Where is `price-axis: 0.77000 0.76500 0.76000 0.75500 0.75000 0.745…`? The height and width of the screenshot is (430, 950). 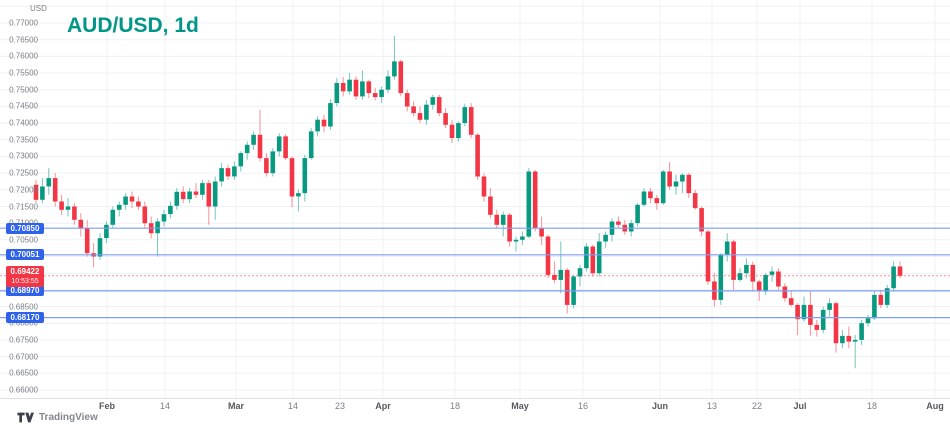
price-axis: 0.77000 0.76500 0.76000 0.75500 0.75000 0.745… is located at coordinates (23, 199).